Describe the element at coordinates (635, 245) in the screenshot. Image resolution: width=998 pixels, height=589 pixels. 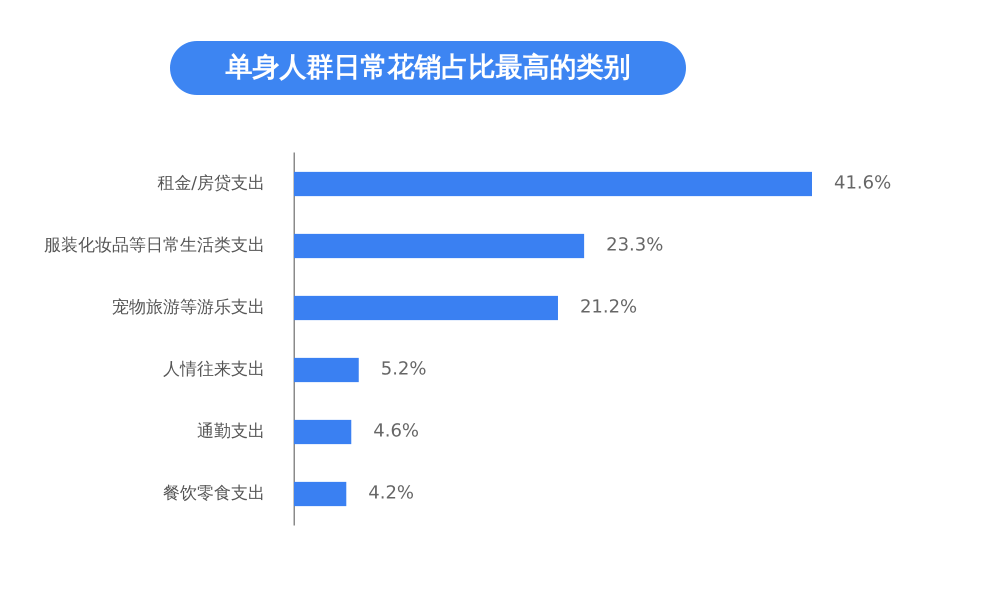
I see `data-label: 23.3%` at that location.